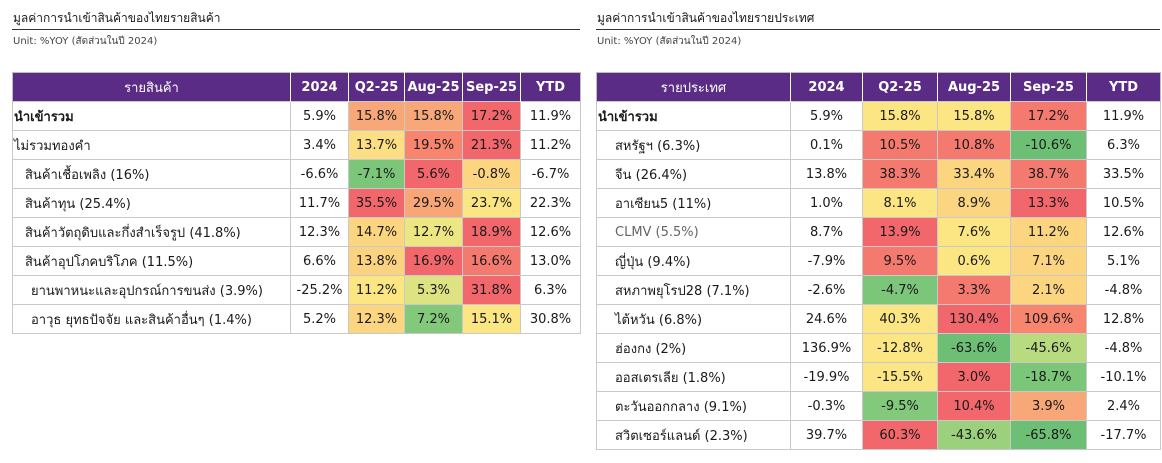 Image resolution: width=1162 pixels, height=463 pixels. Describe the element at coordinates (1048, 145) in the screenshot. I see `value-sep-25: -10.6%` at that location.